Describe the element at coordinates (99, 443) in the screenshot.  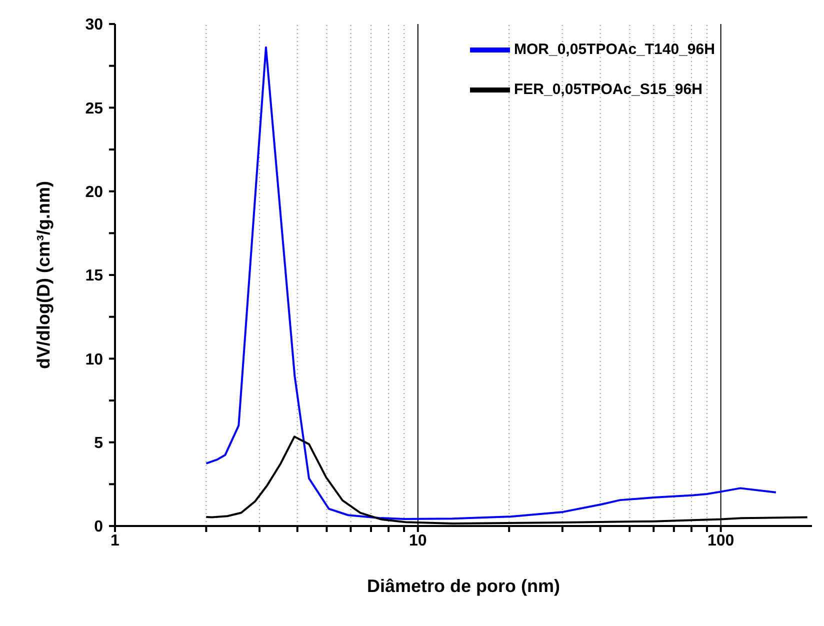
I see `y-tick-label: 5` at that location.